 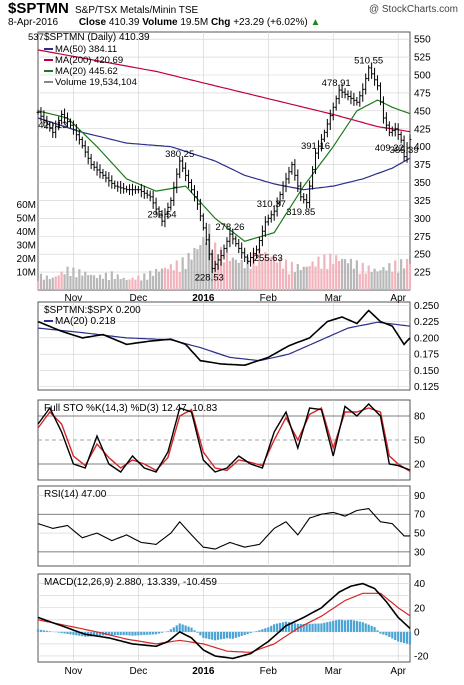 I want to click on panel-macd-frame, so click(x=224, y=618).